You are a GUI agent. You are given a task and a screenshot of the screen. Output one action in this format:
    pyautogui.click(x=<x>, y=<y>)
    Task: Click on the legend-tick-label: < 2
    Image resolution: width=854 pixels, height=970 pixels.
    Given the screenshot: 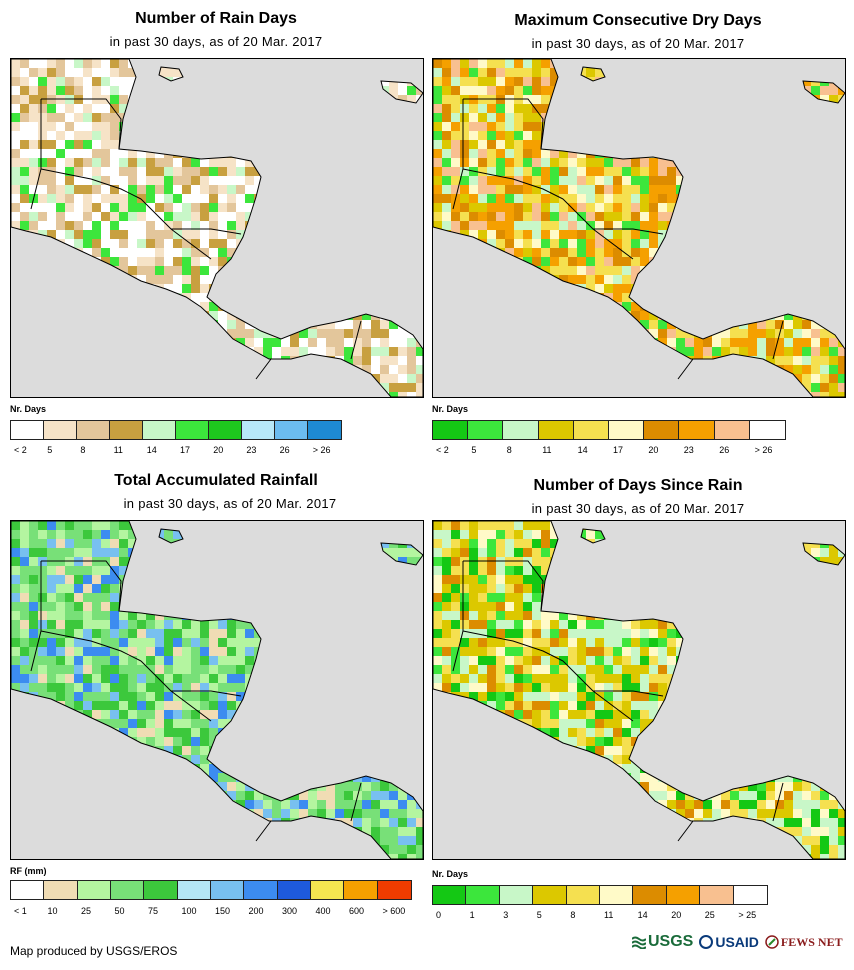 What is the action you would take?
    pyautogui.click(x=442, y=450)
    